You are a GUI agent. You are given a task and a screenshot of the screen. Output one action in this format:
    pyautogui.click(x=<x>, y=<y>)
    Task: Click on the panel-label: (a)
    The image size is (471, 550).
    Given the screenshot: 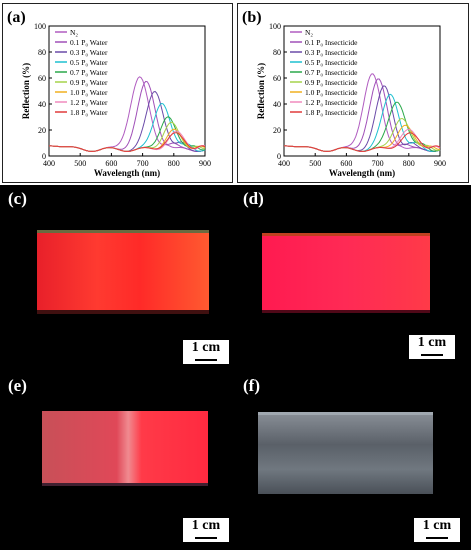 What is the action you would take?
    pyautogui.click(x=16, y=17)
    